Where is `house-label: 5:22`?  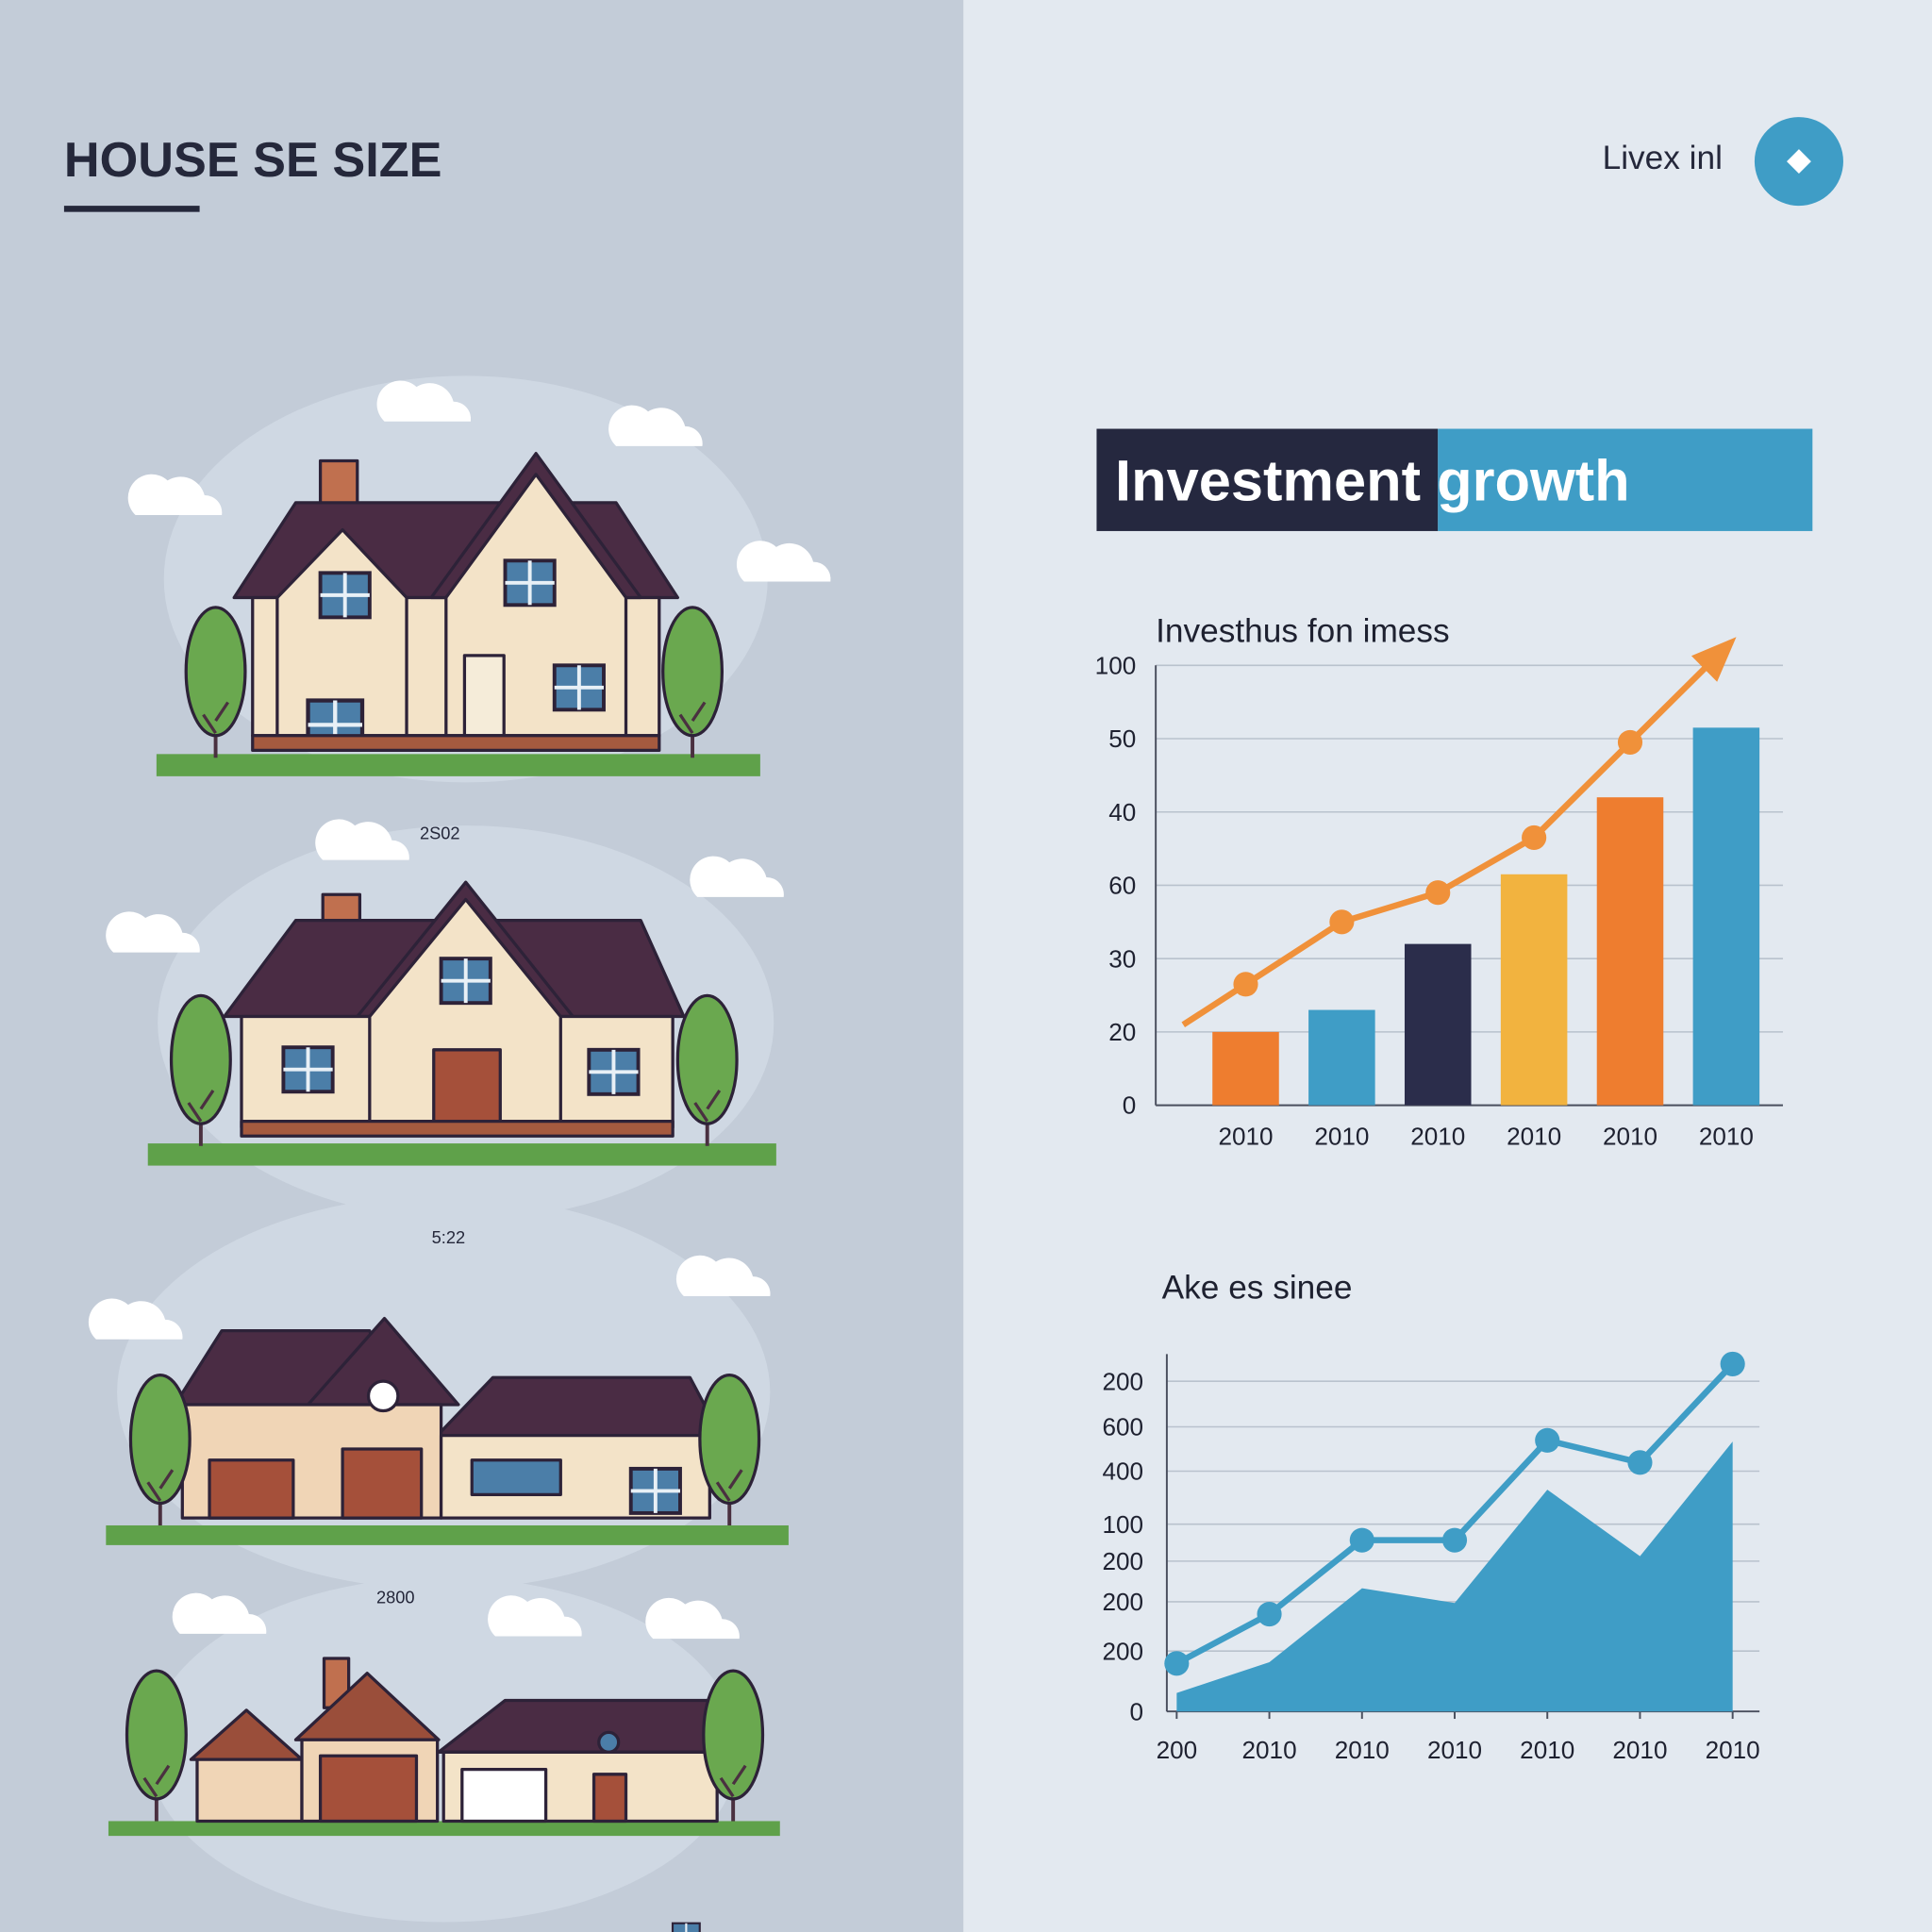
house-label: 5:22 is located at coordinates (449, 1237).